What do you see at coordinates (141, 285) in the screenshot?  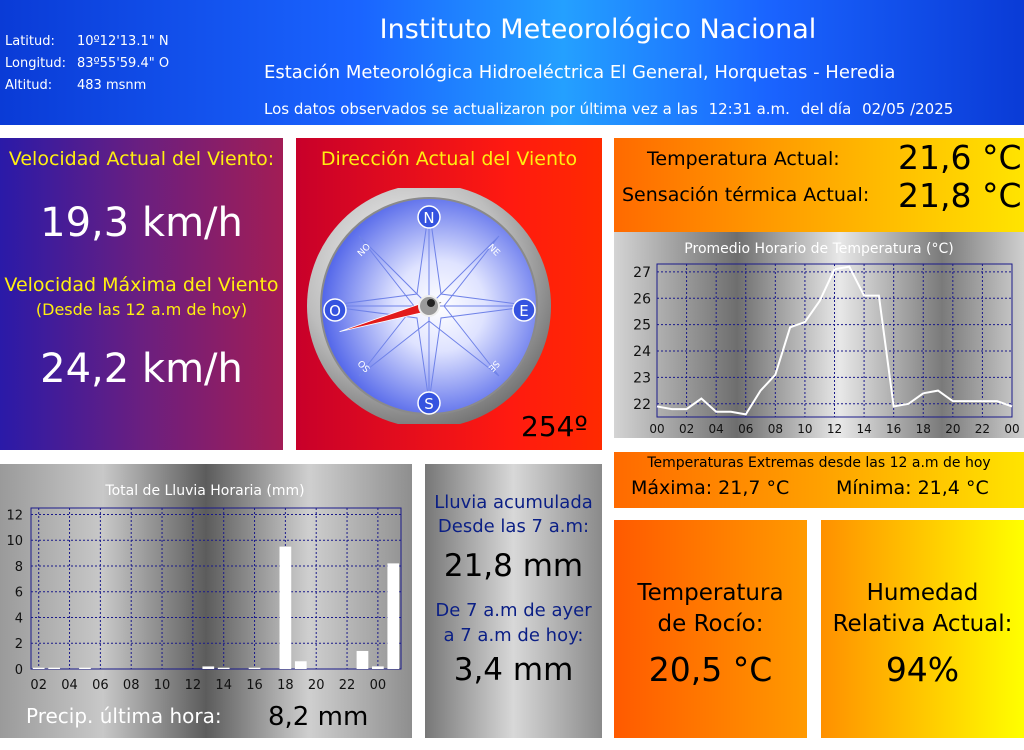 I see `wind-max-label: Velocidad Máxima del Viento` at bounding box center [141, 285].